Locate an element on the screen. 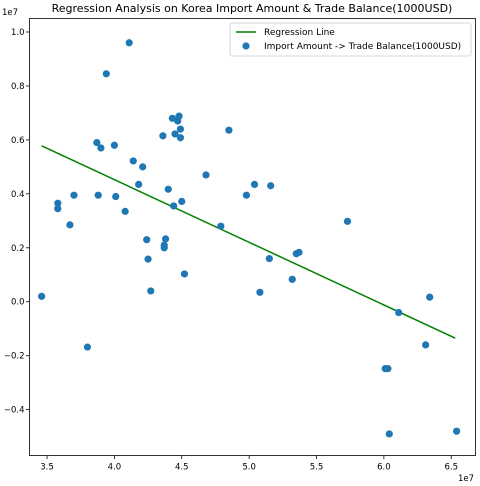  x-tick-label: 3.5 is located at coordinates (47, 468).